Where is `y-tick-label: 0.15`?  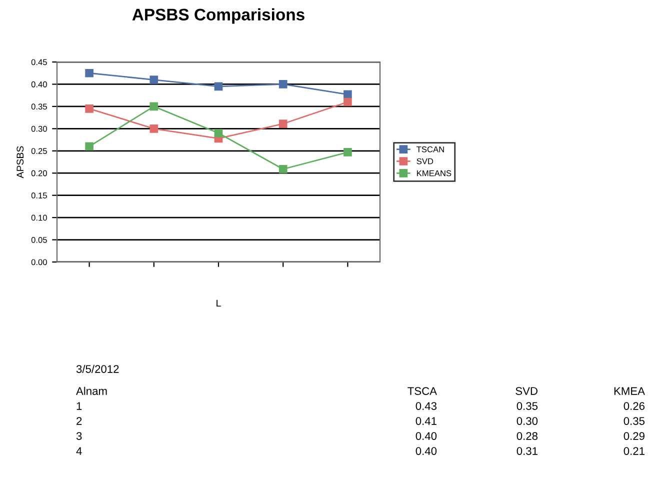 y-tick-label: 0.15 is located at coordinates (39, 195).